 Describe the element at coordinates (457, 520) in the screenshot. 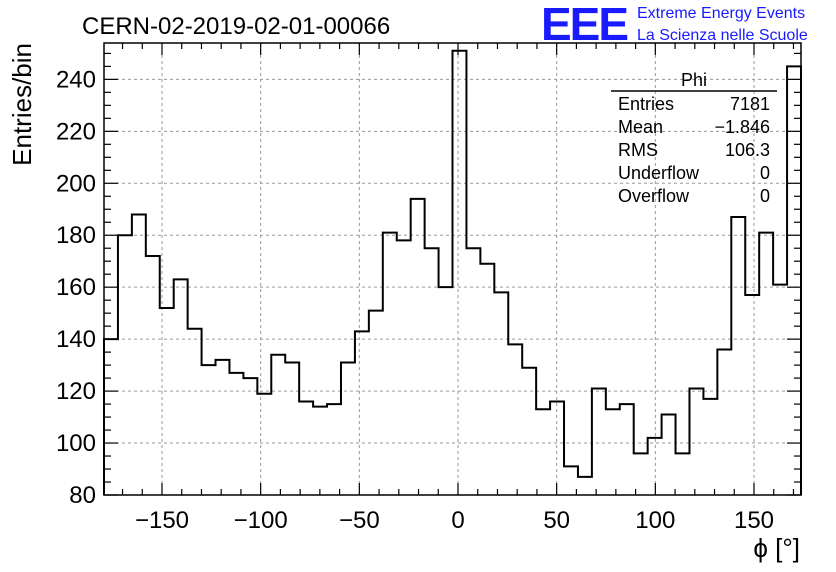

I see `x-tick-label: 0` at that location.